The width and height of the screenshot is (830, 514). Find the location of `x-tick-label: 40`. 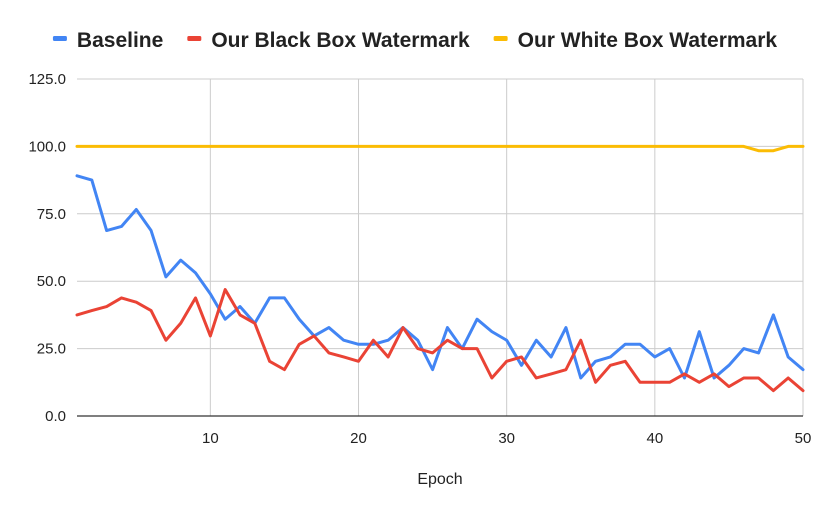

x-tick-label: 40 is located at coordinates (654, 438).